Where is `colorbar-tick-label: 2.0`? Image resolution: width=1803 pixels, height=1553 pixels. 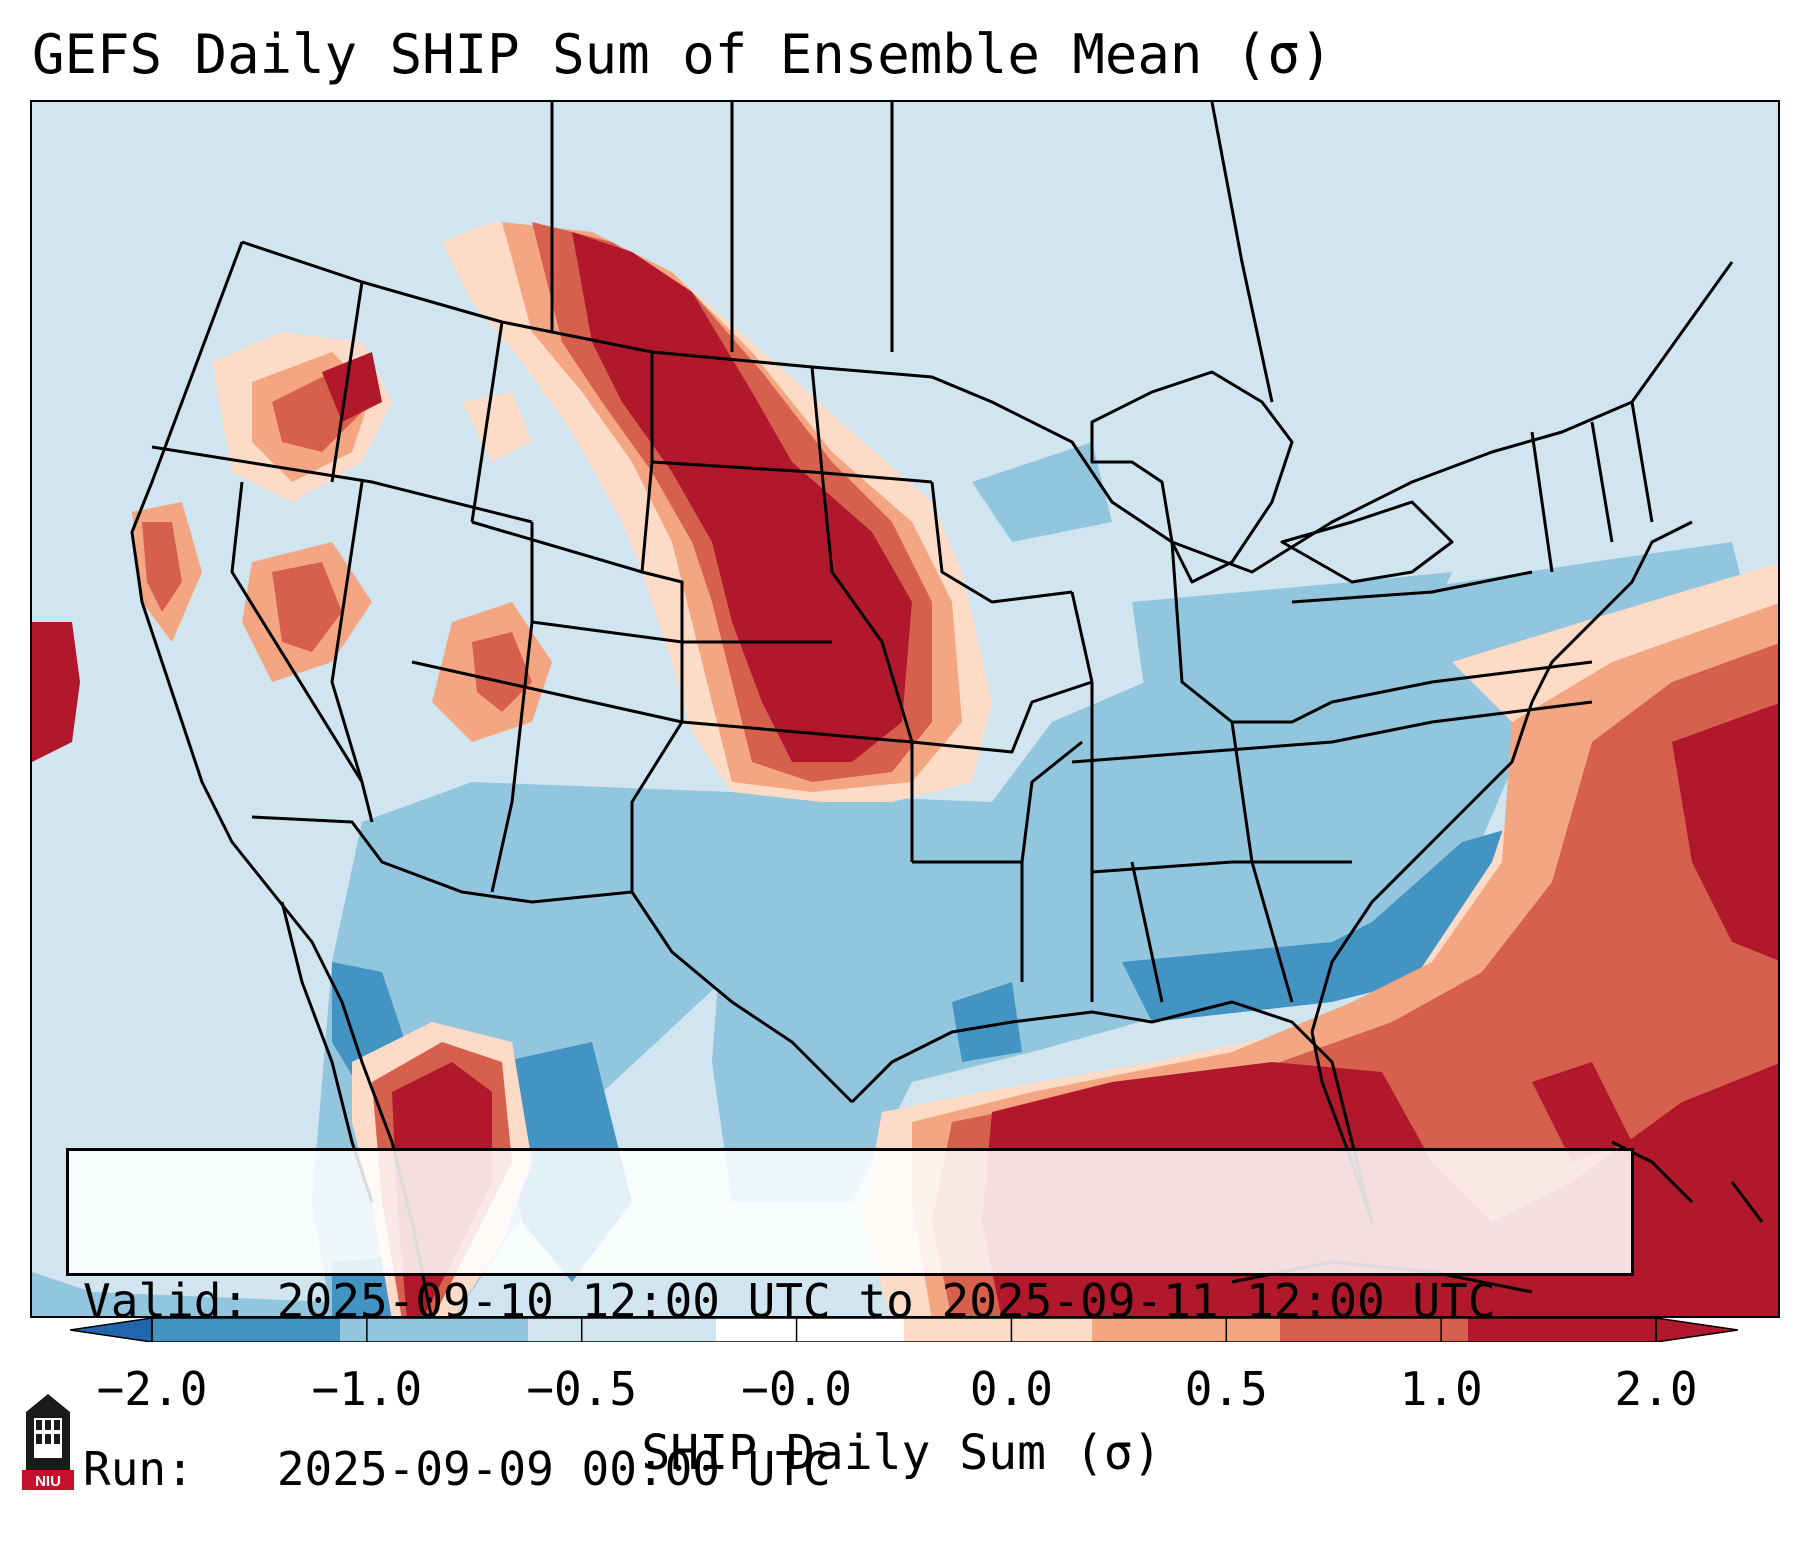
colorbar-tick-label: 2.0 is located at coordinates (1656, 1389).